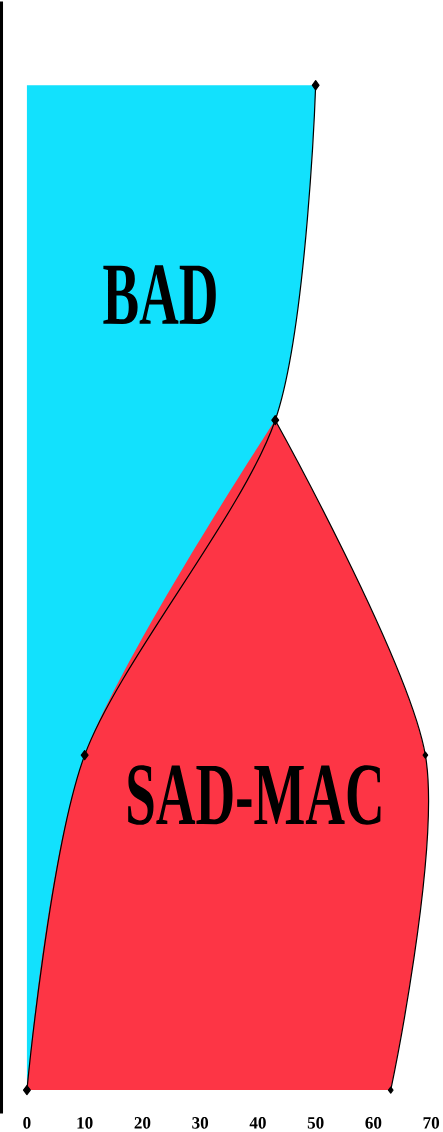  Describe the element at coordinates (373, 1123) in the screenshot. I see `x-tick-label: 60` at that location.